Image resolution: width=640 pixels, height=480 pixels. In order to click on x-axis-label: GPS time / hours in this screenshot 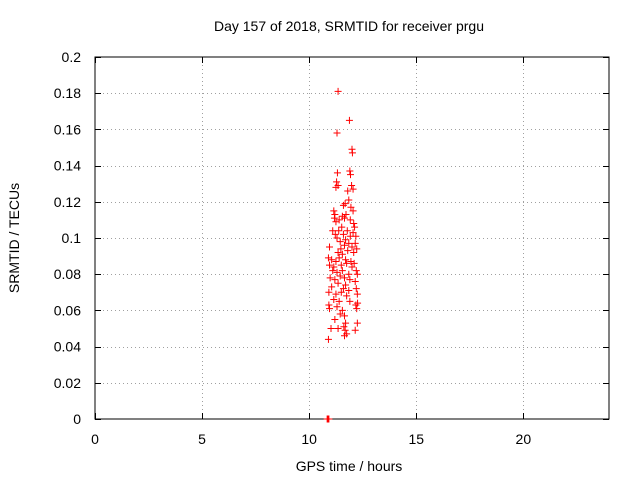, I will do `click(349, 466)`.